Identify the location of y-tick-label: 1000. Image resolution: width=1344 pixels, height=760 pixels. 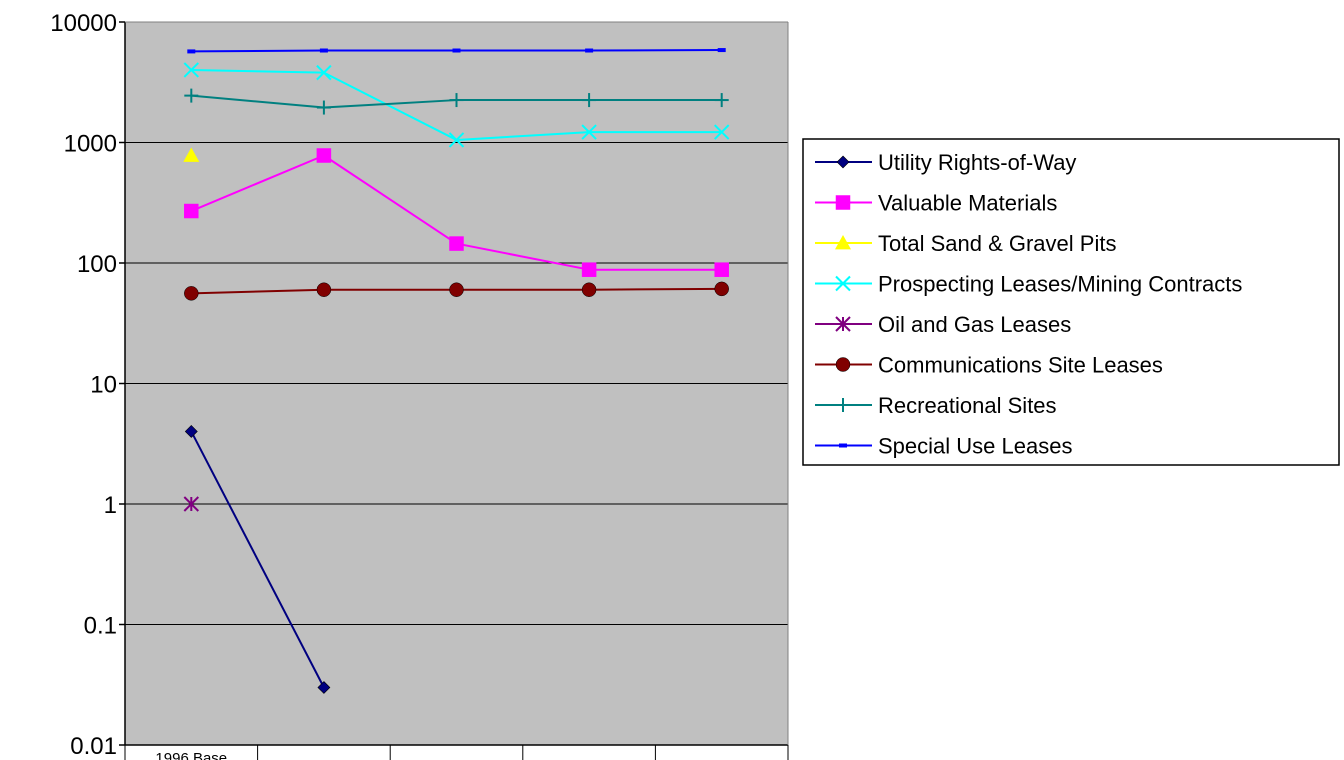
(90, 144).